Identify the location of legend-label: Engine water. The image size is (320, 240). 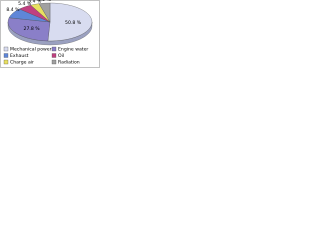
(73, 50).